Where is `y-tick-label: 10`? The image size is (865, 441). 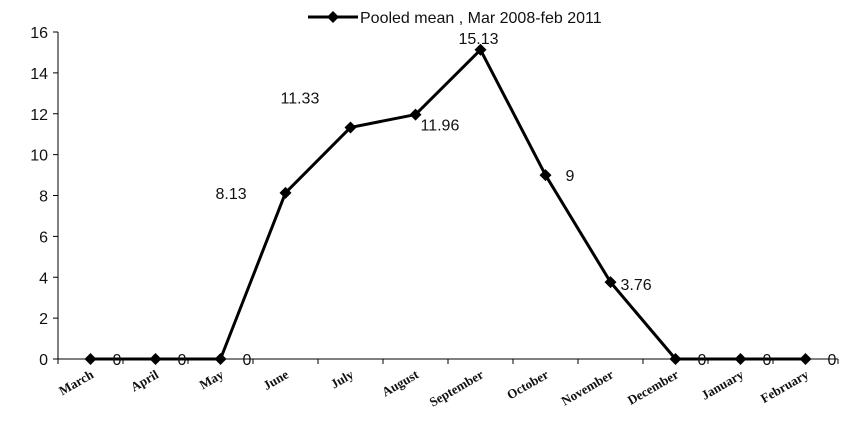 y-tick-label: 10 is located at coordinates (39, 156).